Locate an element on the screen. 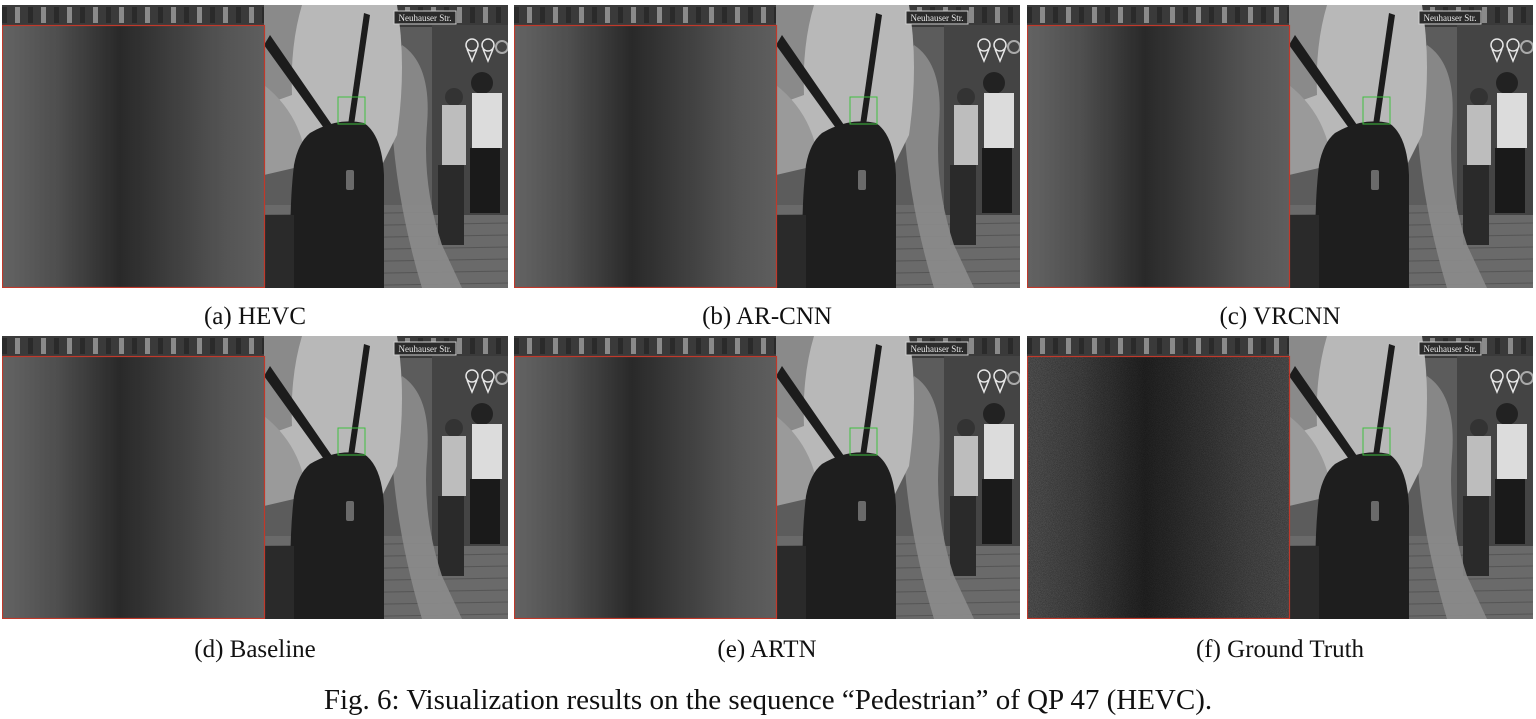 This screenshot has height=719, width=1536. panel-hevc: Neuhauser Str. is located at coordinates (255, 146).